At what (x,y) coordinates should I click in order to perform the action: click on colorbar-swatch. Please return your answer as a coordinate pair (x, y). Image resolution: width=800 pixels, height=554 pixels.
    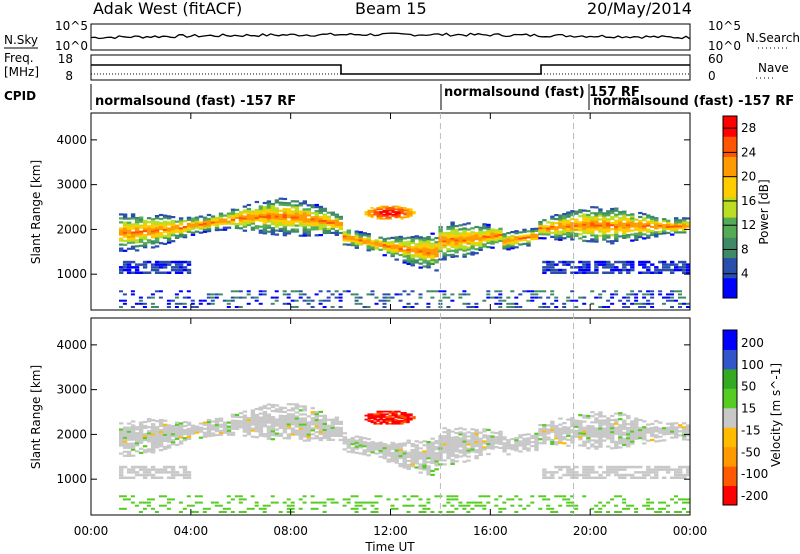
    Looking at the image, I should click on (730, 476).